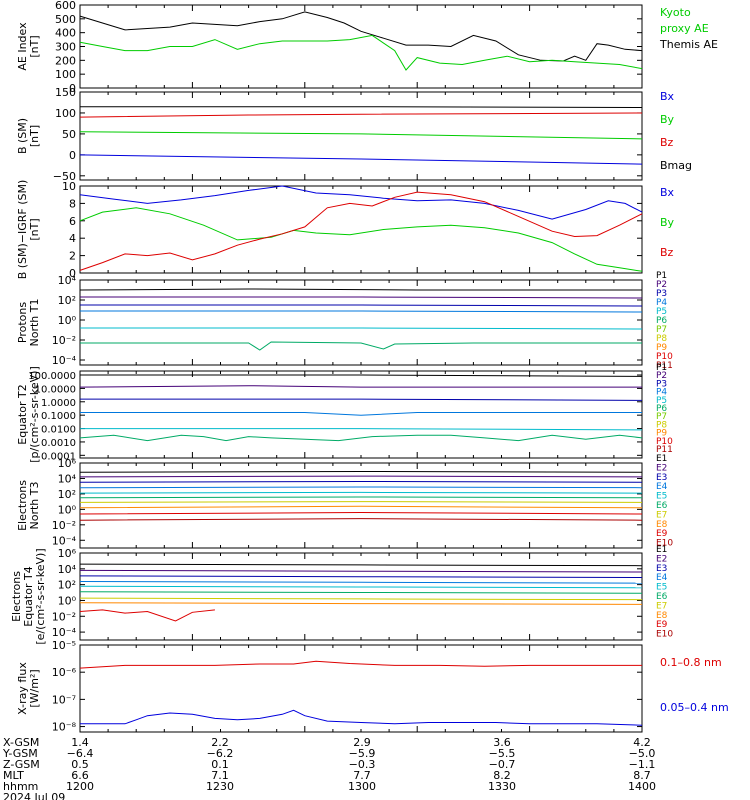 The height and width of the screenshot is (800, 750). What do you see at coordinates (502, 753) in the screenshot?
I see `x-row-value: −5.5` at bounding box center [502, 753].